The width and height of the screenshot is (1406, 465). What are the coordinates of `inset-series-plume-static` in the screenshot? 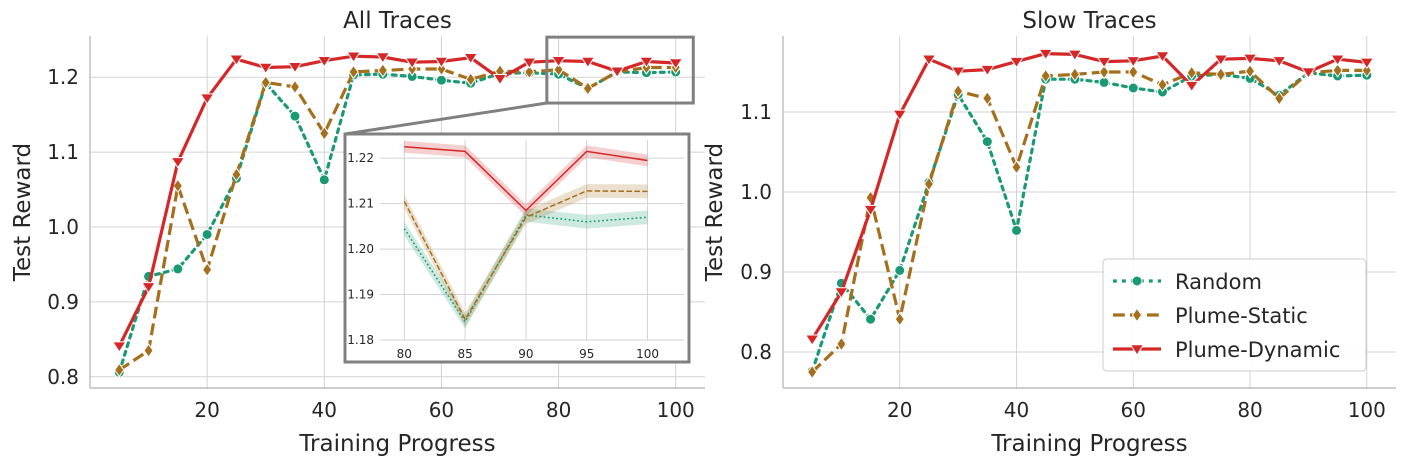 It's located at (525, 255).